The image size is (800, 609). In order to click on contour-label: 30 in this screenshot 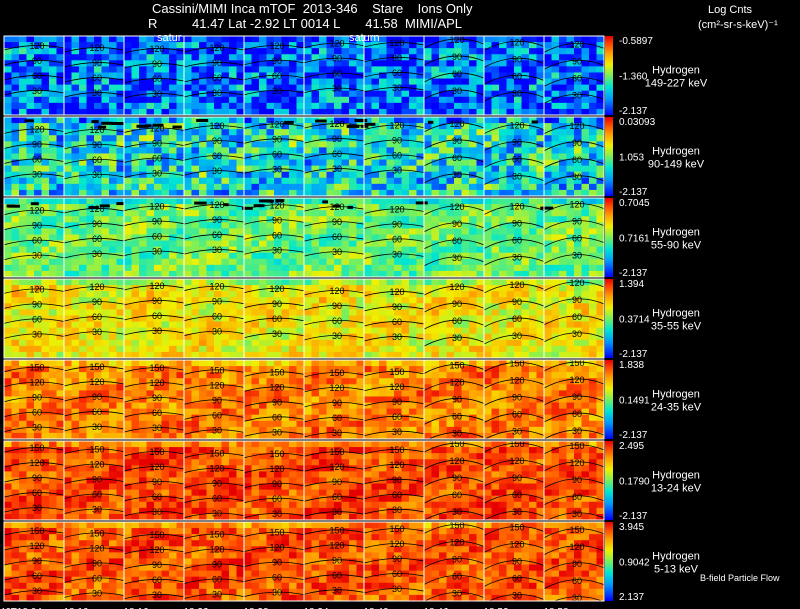, I will do `click(397, 171)`.